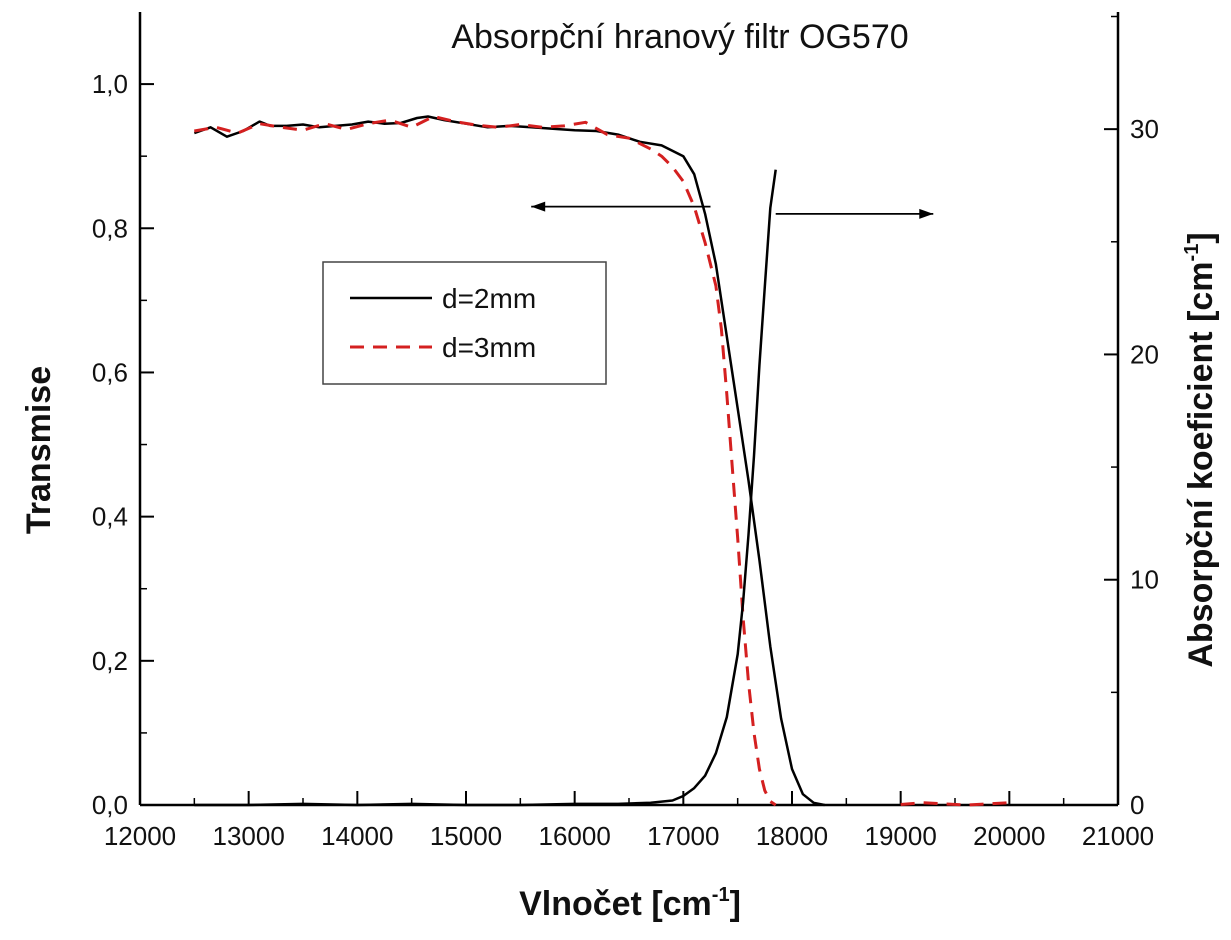  Describe the element at coordinates (735, 904) in the screenshot. I see `x-axis-title-close: ]` at that location.